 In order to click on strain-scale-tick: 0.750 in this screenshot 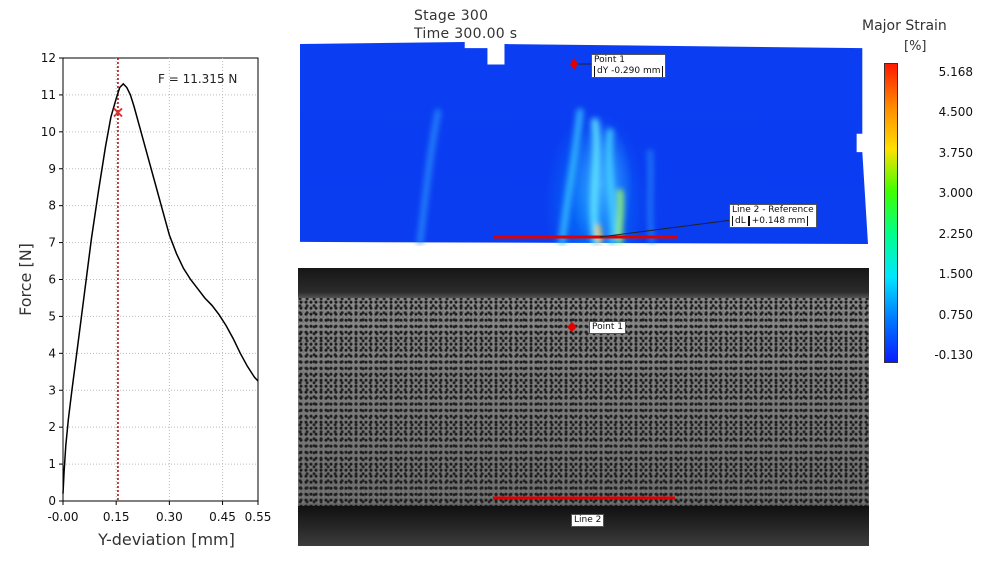, I will do `click(955, 314)`.